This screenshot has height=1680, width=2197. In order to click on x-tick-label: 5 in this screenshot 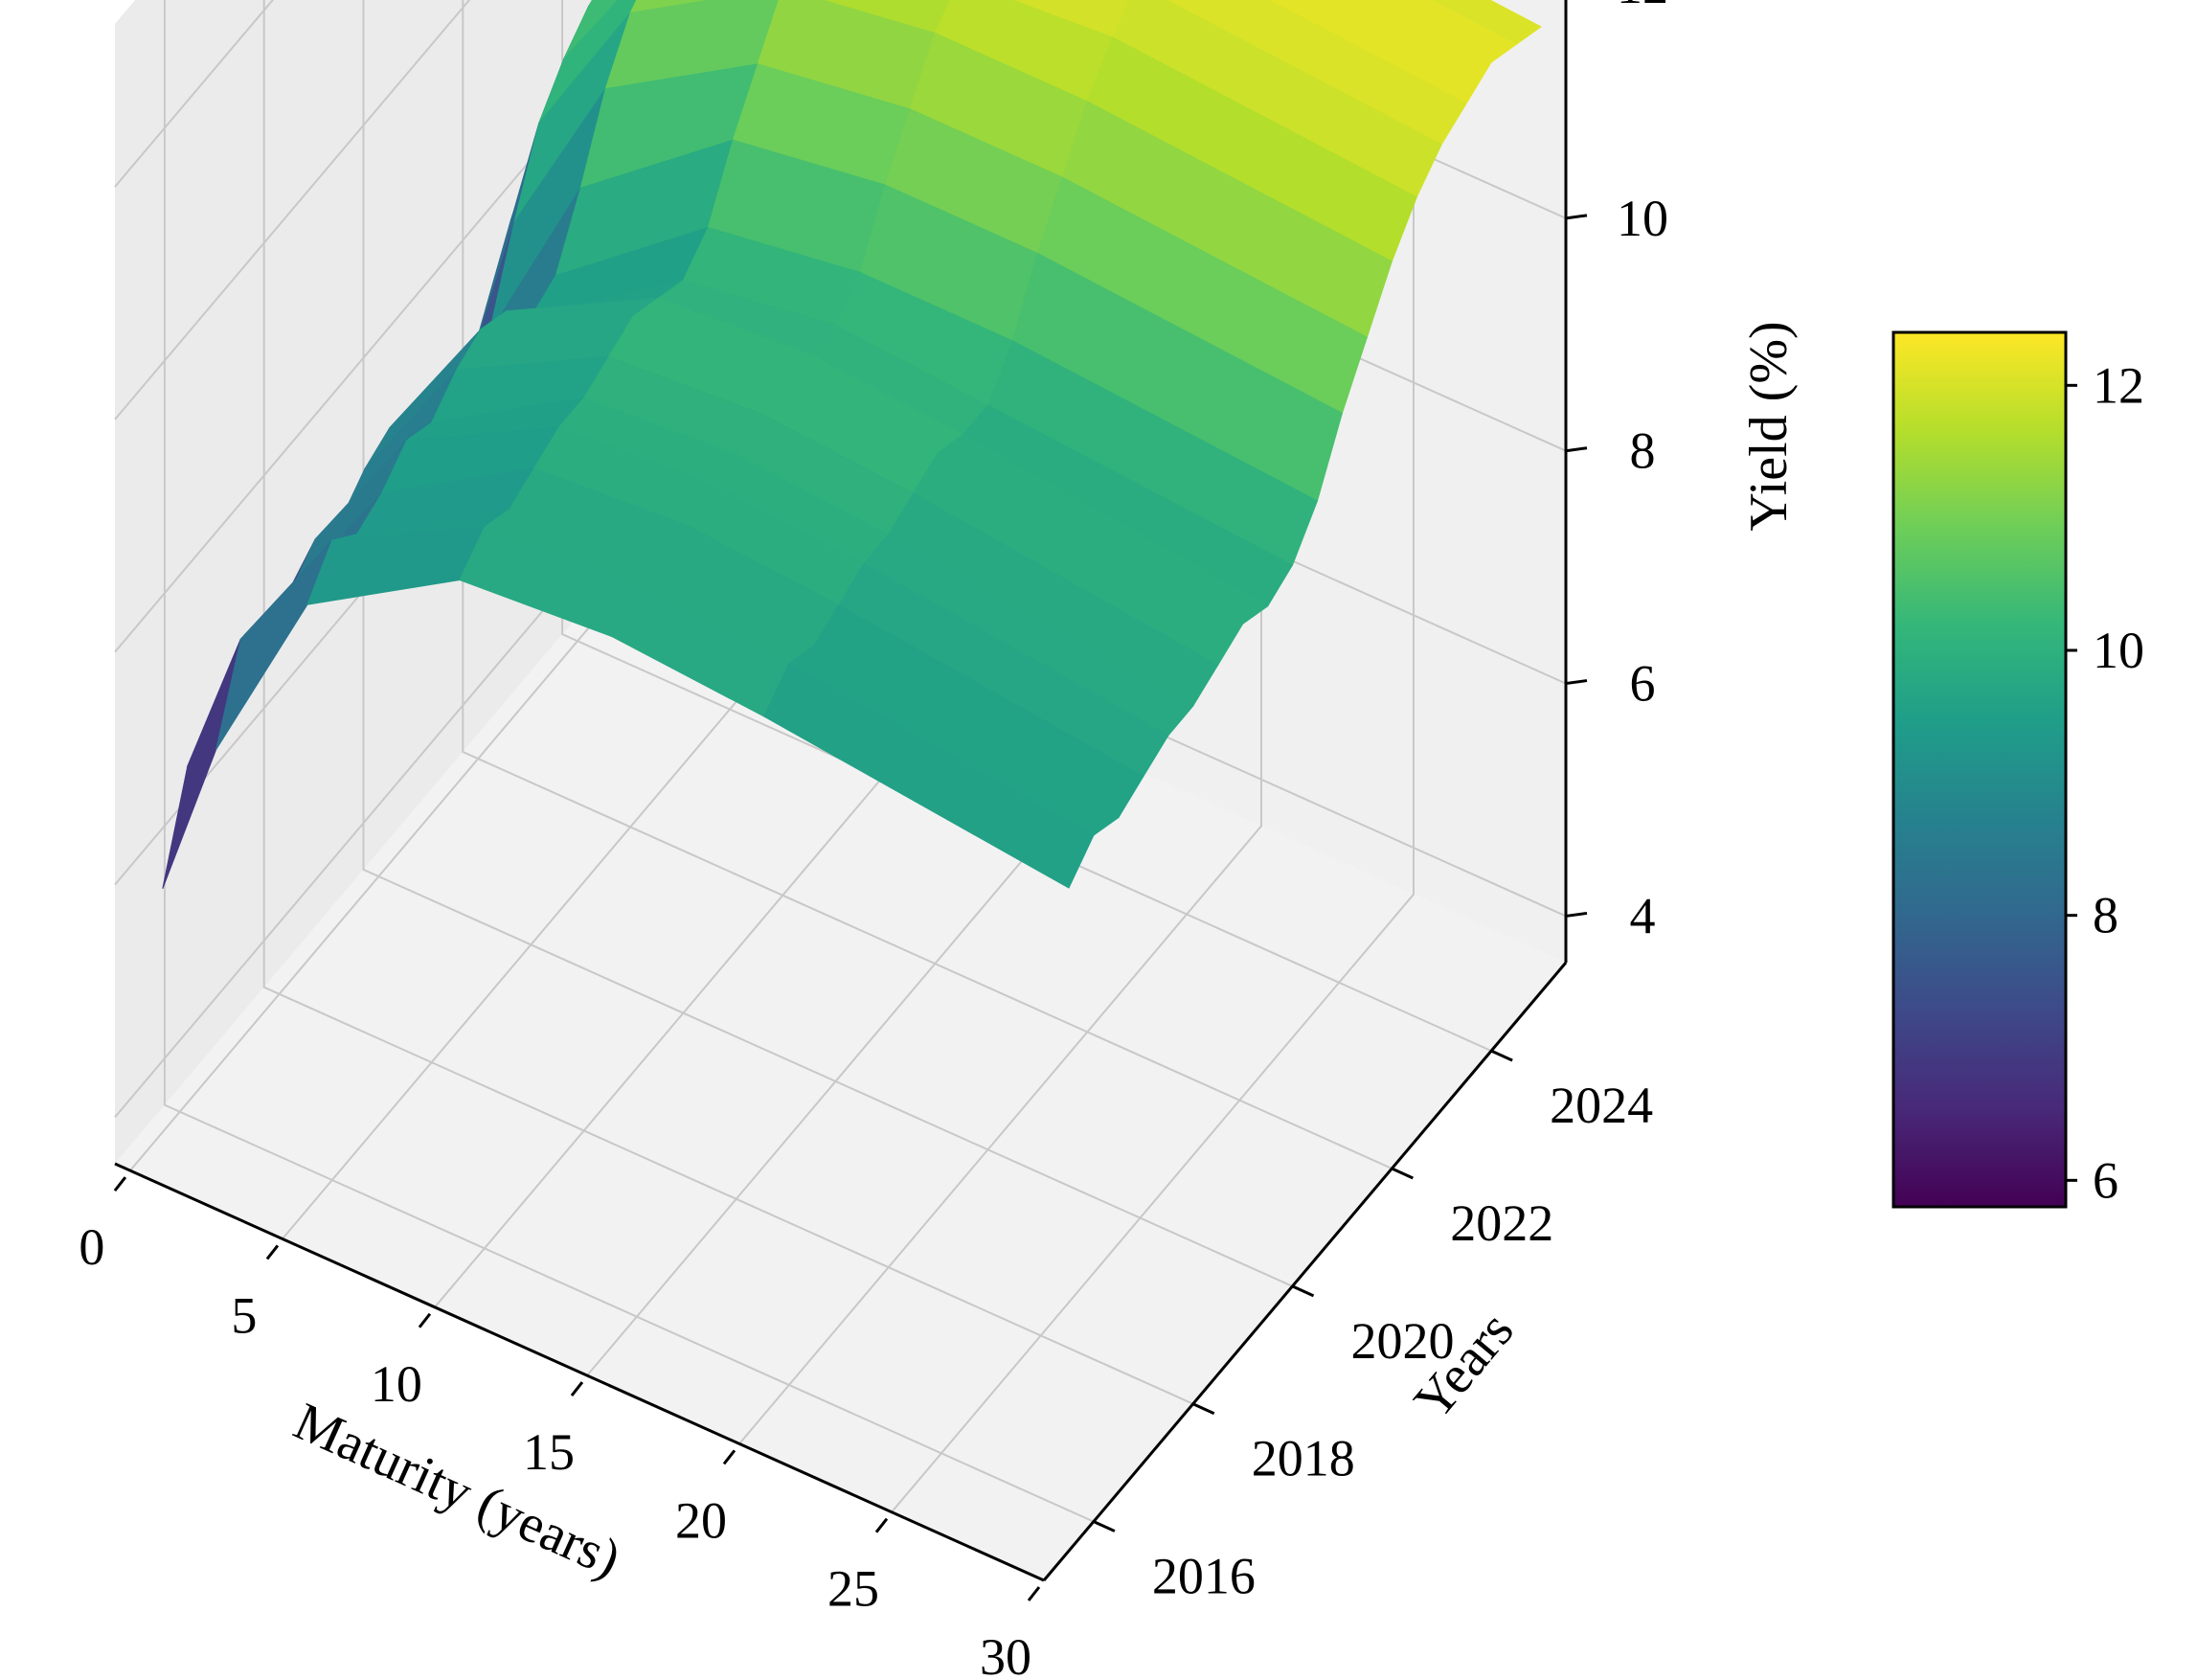, I will do `click(244, 1315)`.